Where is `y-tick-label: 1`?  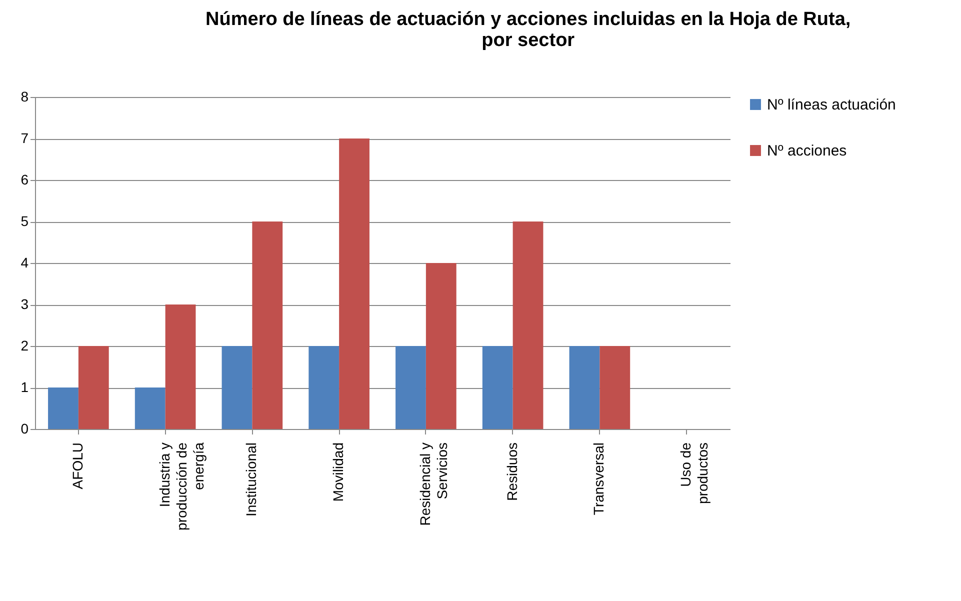 y-tick-label: 1 is located at coordinates (24, 387).